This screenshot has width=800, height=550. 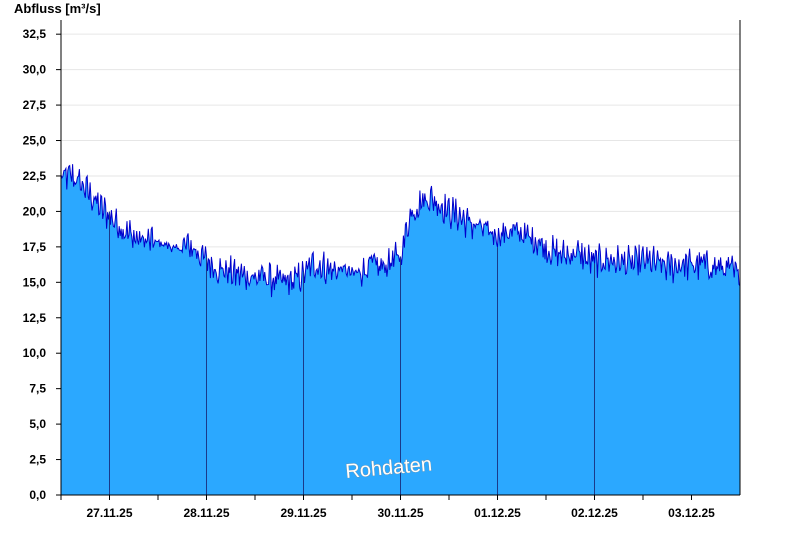 I want to click on y-tick-label: 20,0, so click(x=35, y=211).